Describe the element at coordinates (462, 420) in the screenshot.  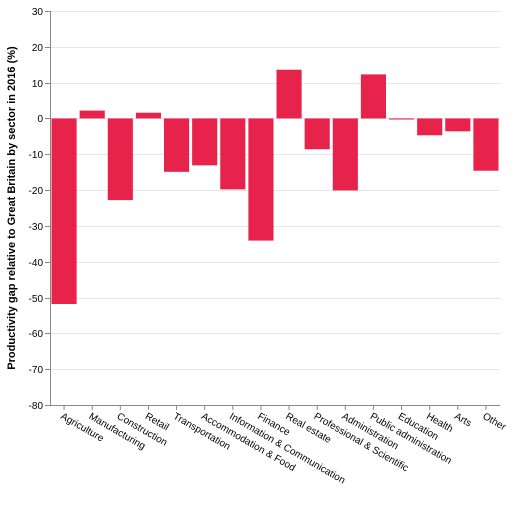
I see `x-tick-label: Arts` at that location.